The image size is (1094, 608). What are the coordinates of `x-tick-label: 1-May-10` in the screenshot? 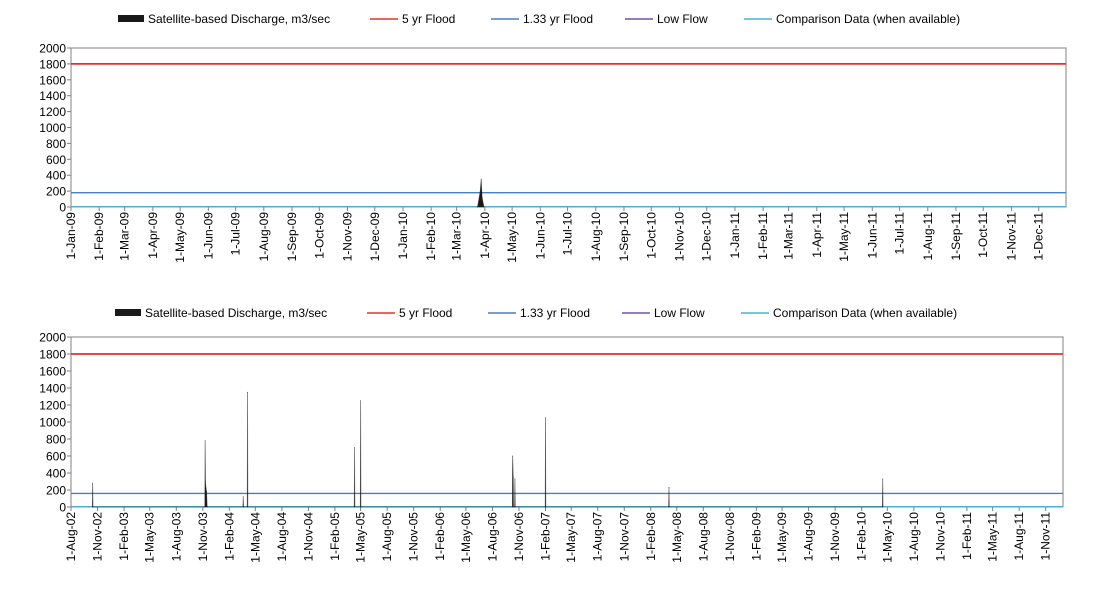 It's located at (887, 537).